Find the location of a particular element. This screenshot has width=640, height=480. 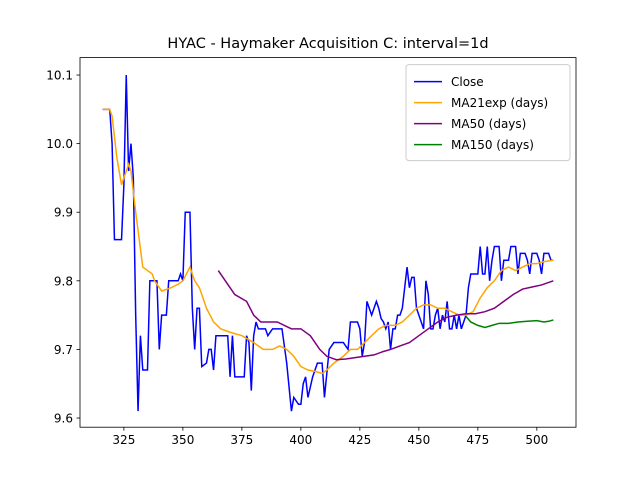

legend-label: MA50 (days) is located at coordinates (488, 124).